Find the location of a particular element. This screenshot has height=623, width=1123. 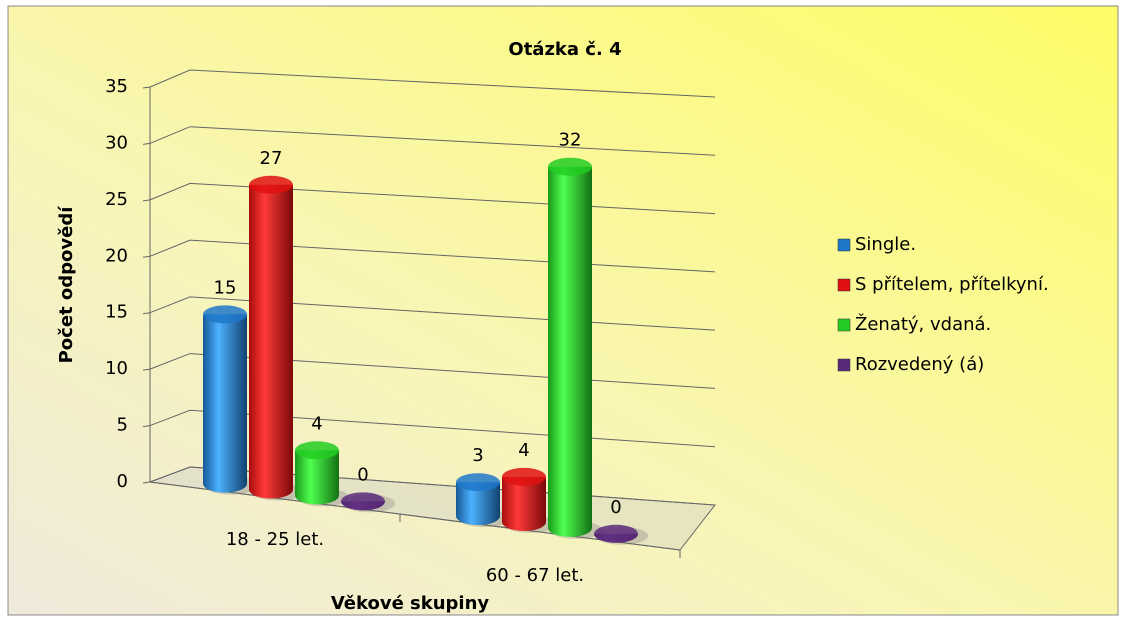

legend-label: Rozvedený (á) is located at coordinates (919, 364).